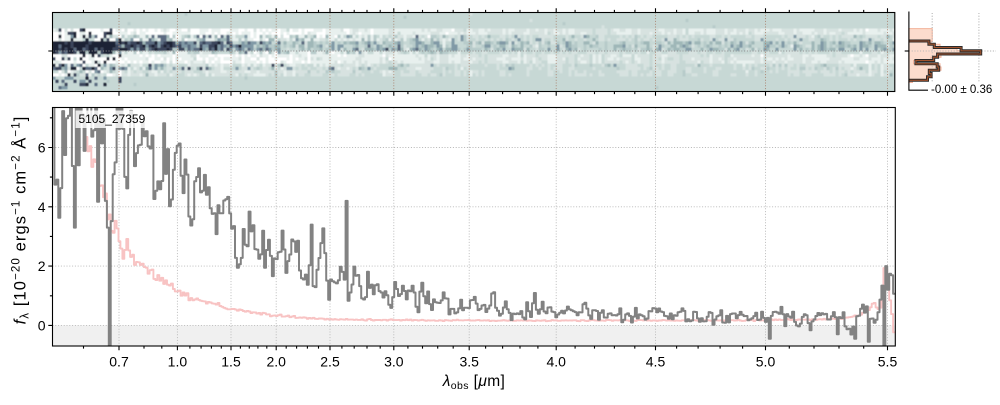 Image resolution: width=1000 pixels, height=405 pixels. What do you see at coordinates (469, 362) in the screenshot?
I see `svg-text: 3.5` at bounding box center [469, 362].